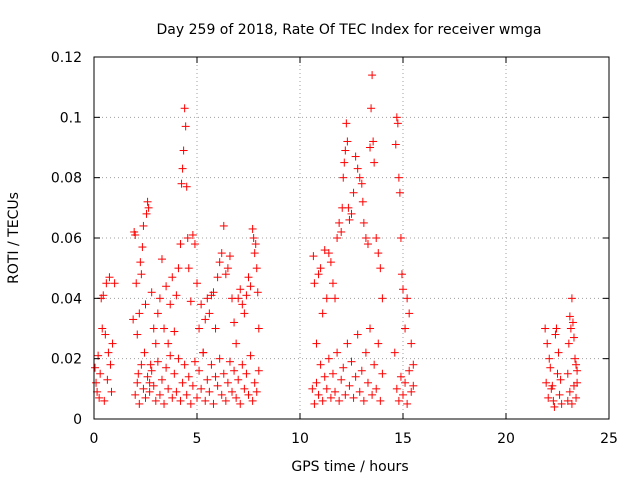 The image size is (640, 480). I want to click on x-tick-label: 5, so click(197, 439).